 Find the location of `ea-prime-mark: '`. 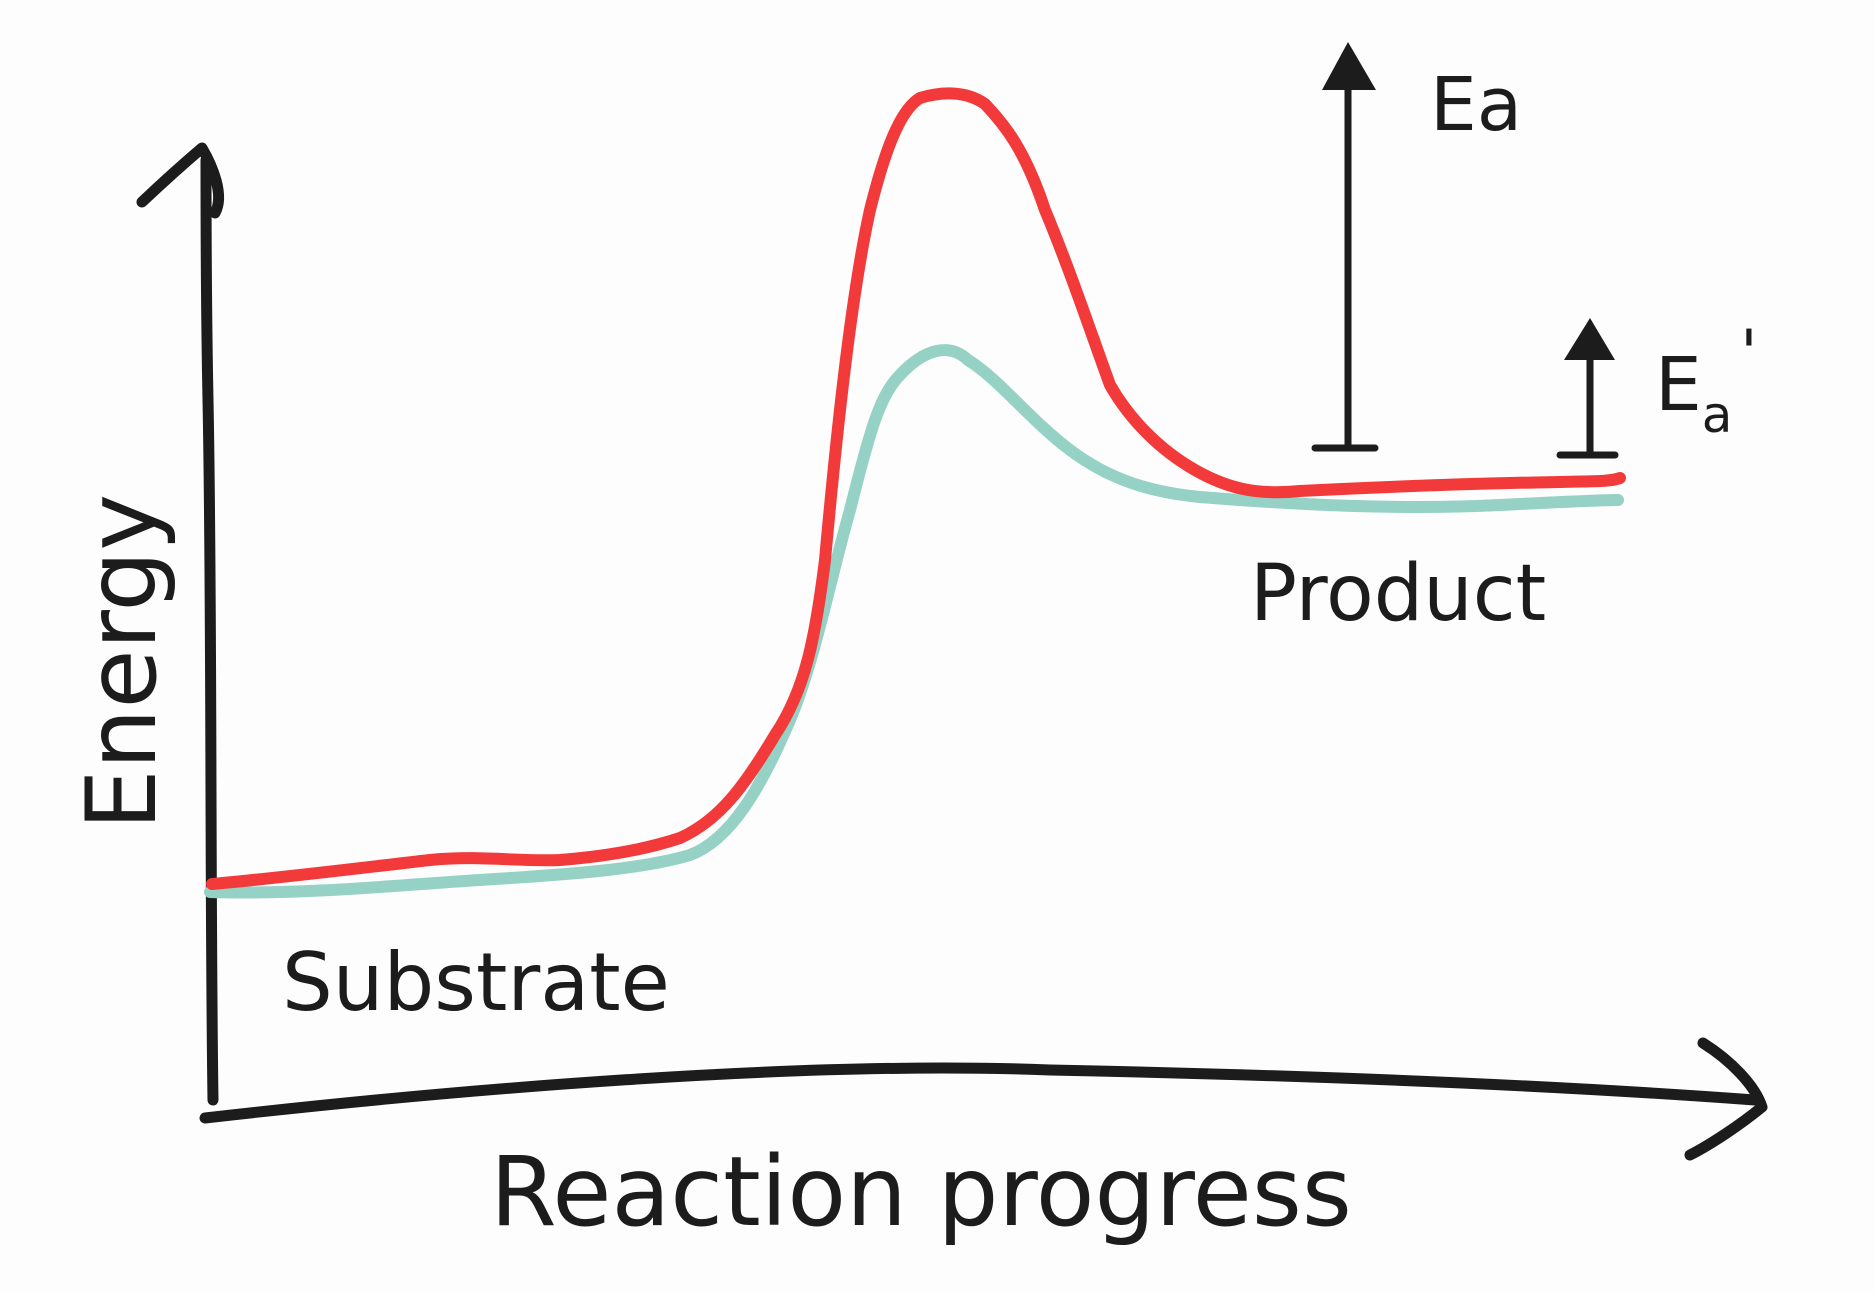

ea-prime-mark: ' is located at coordinates (1748, 352).